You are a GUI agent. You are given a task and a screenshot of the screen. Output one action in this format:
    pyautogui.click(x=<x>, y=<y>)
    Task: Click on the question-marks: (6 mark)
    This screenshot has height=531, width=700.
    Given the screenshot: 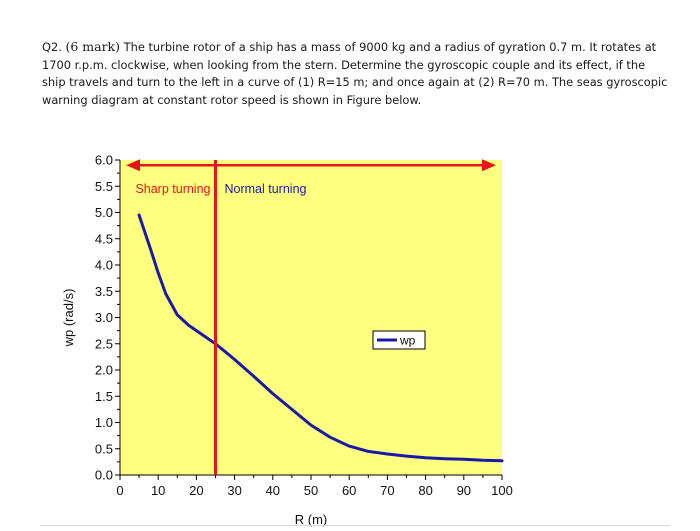 What is the action you would take?
    pyautogui.click(x=93, y=46)
    